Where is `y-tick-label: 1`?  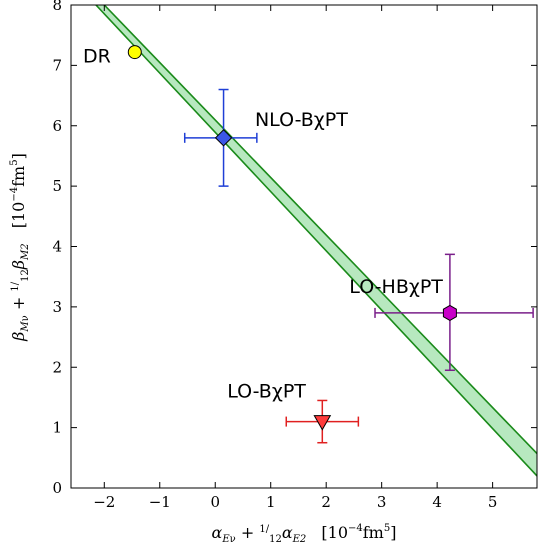
y-tick-label: 1 is located at coordinates (57, 428).